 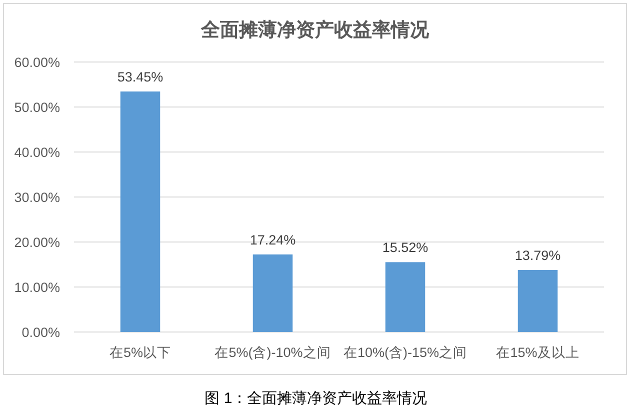 I want to click on ytick: 0.00%, so click(x=41, y=332).